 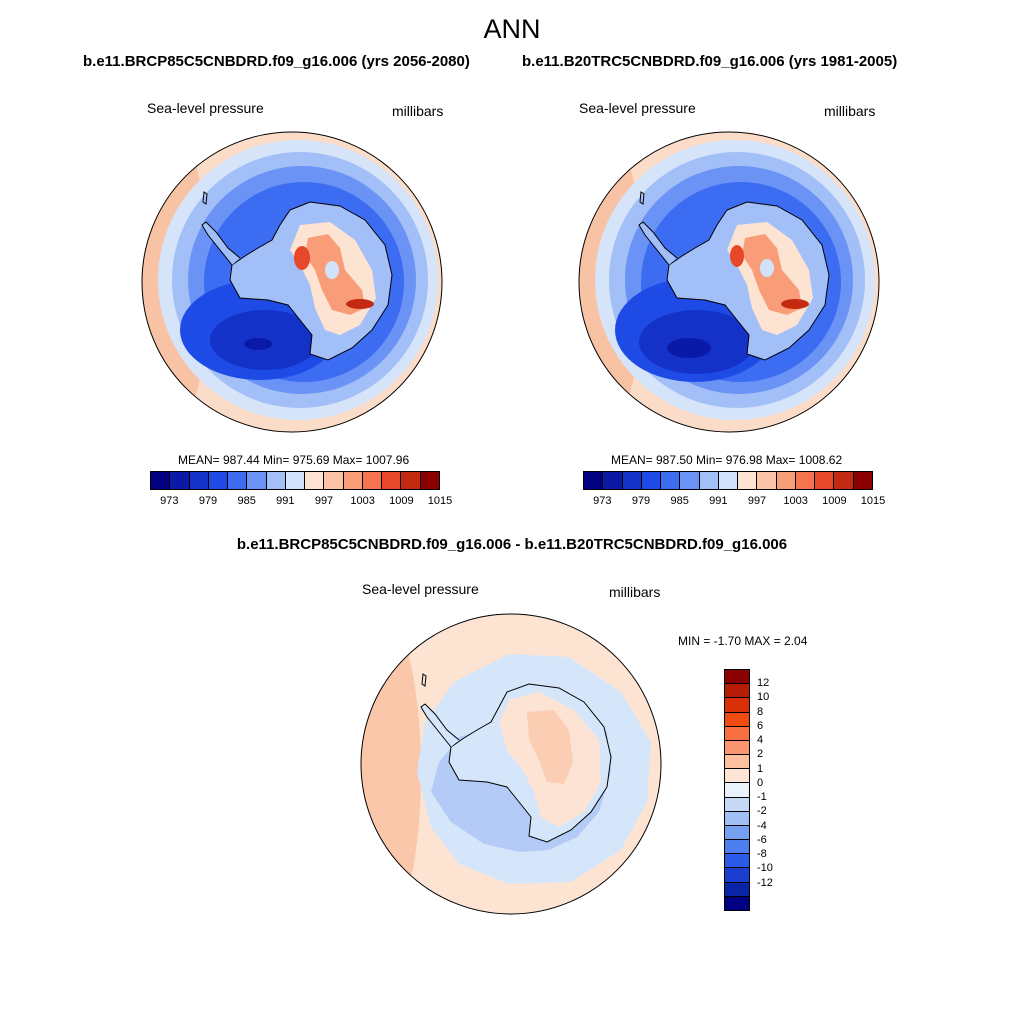 What do you see at coordinates (762, 825) in the screenshot?
I see `colorbar-tick-label: -4` at bounding box center [762, 825].